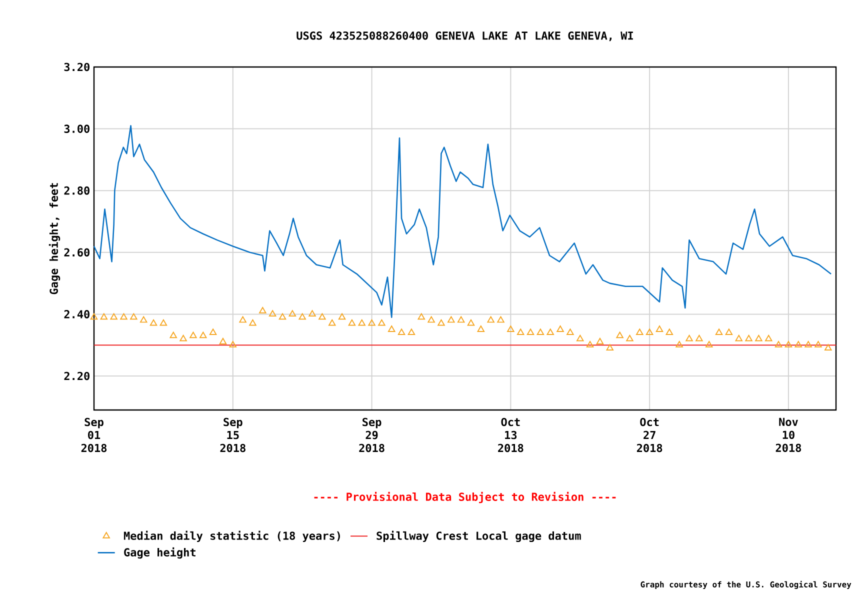 The height and width of the screenshot is (596, 861). Describe the element at coordinates (232, 536) in the screenshot. I see `legend-label: Median daily statistic (18 years)` at that location.